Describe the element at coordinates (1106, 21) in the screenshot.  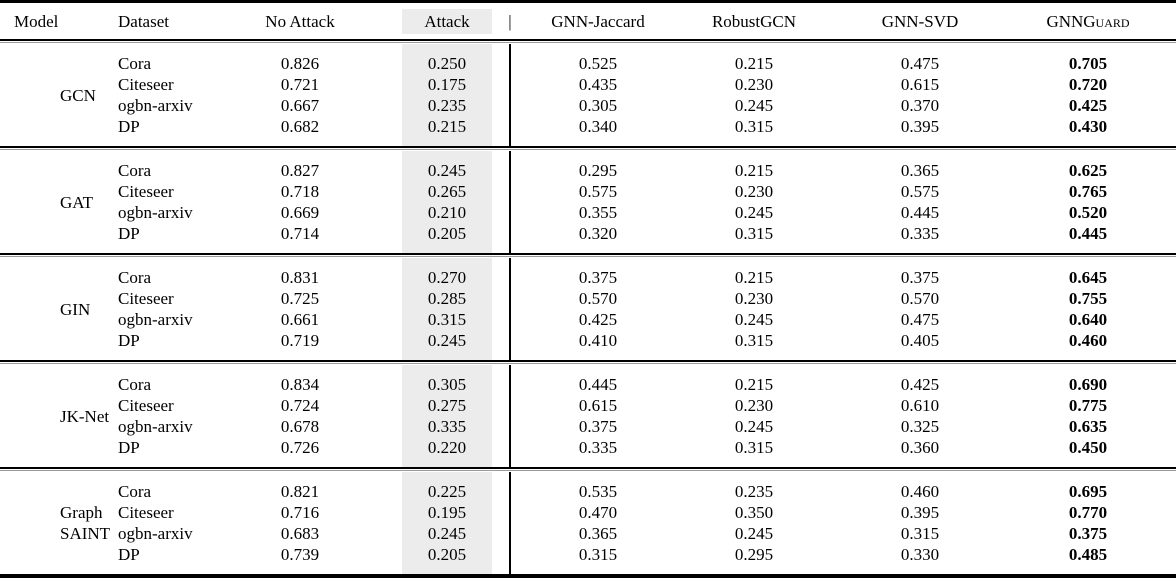
I see `gnnguard-label-smallcaps: Guard` at that location.